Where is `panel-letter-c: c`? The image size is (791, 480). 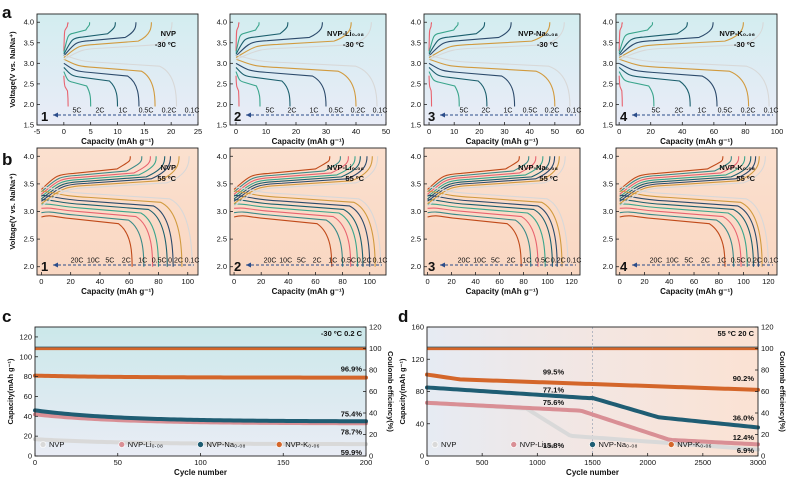 panel-letter-c: c is located at coordinates (6, 316).